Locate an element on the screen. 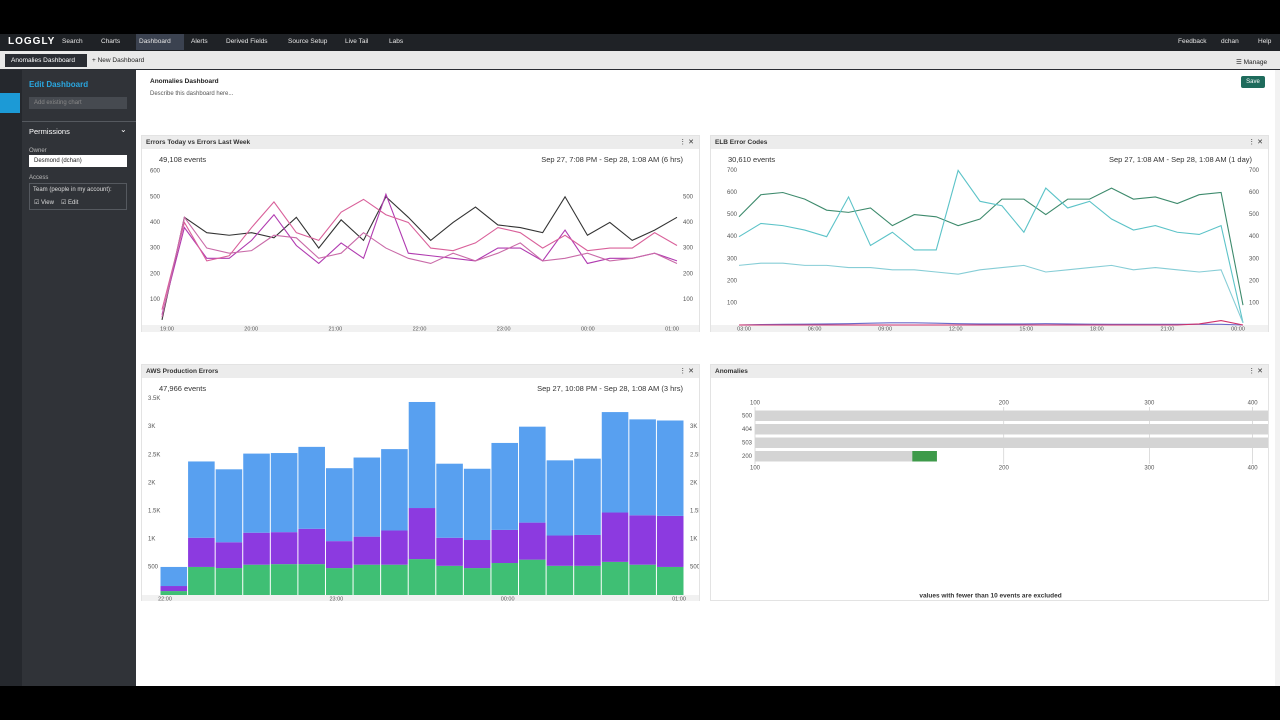 This screenshot has height=720, width=1280. save-button: Save is located at coordinates (1253, 82).